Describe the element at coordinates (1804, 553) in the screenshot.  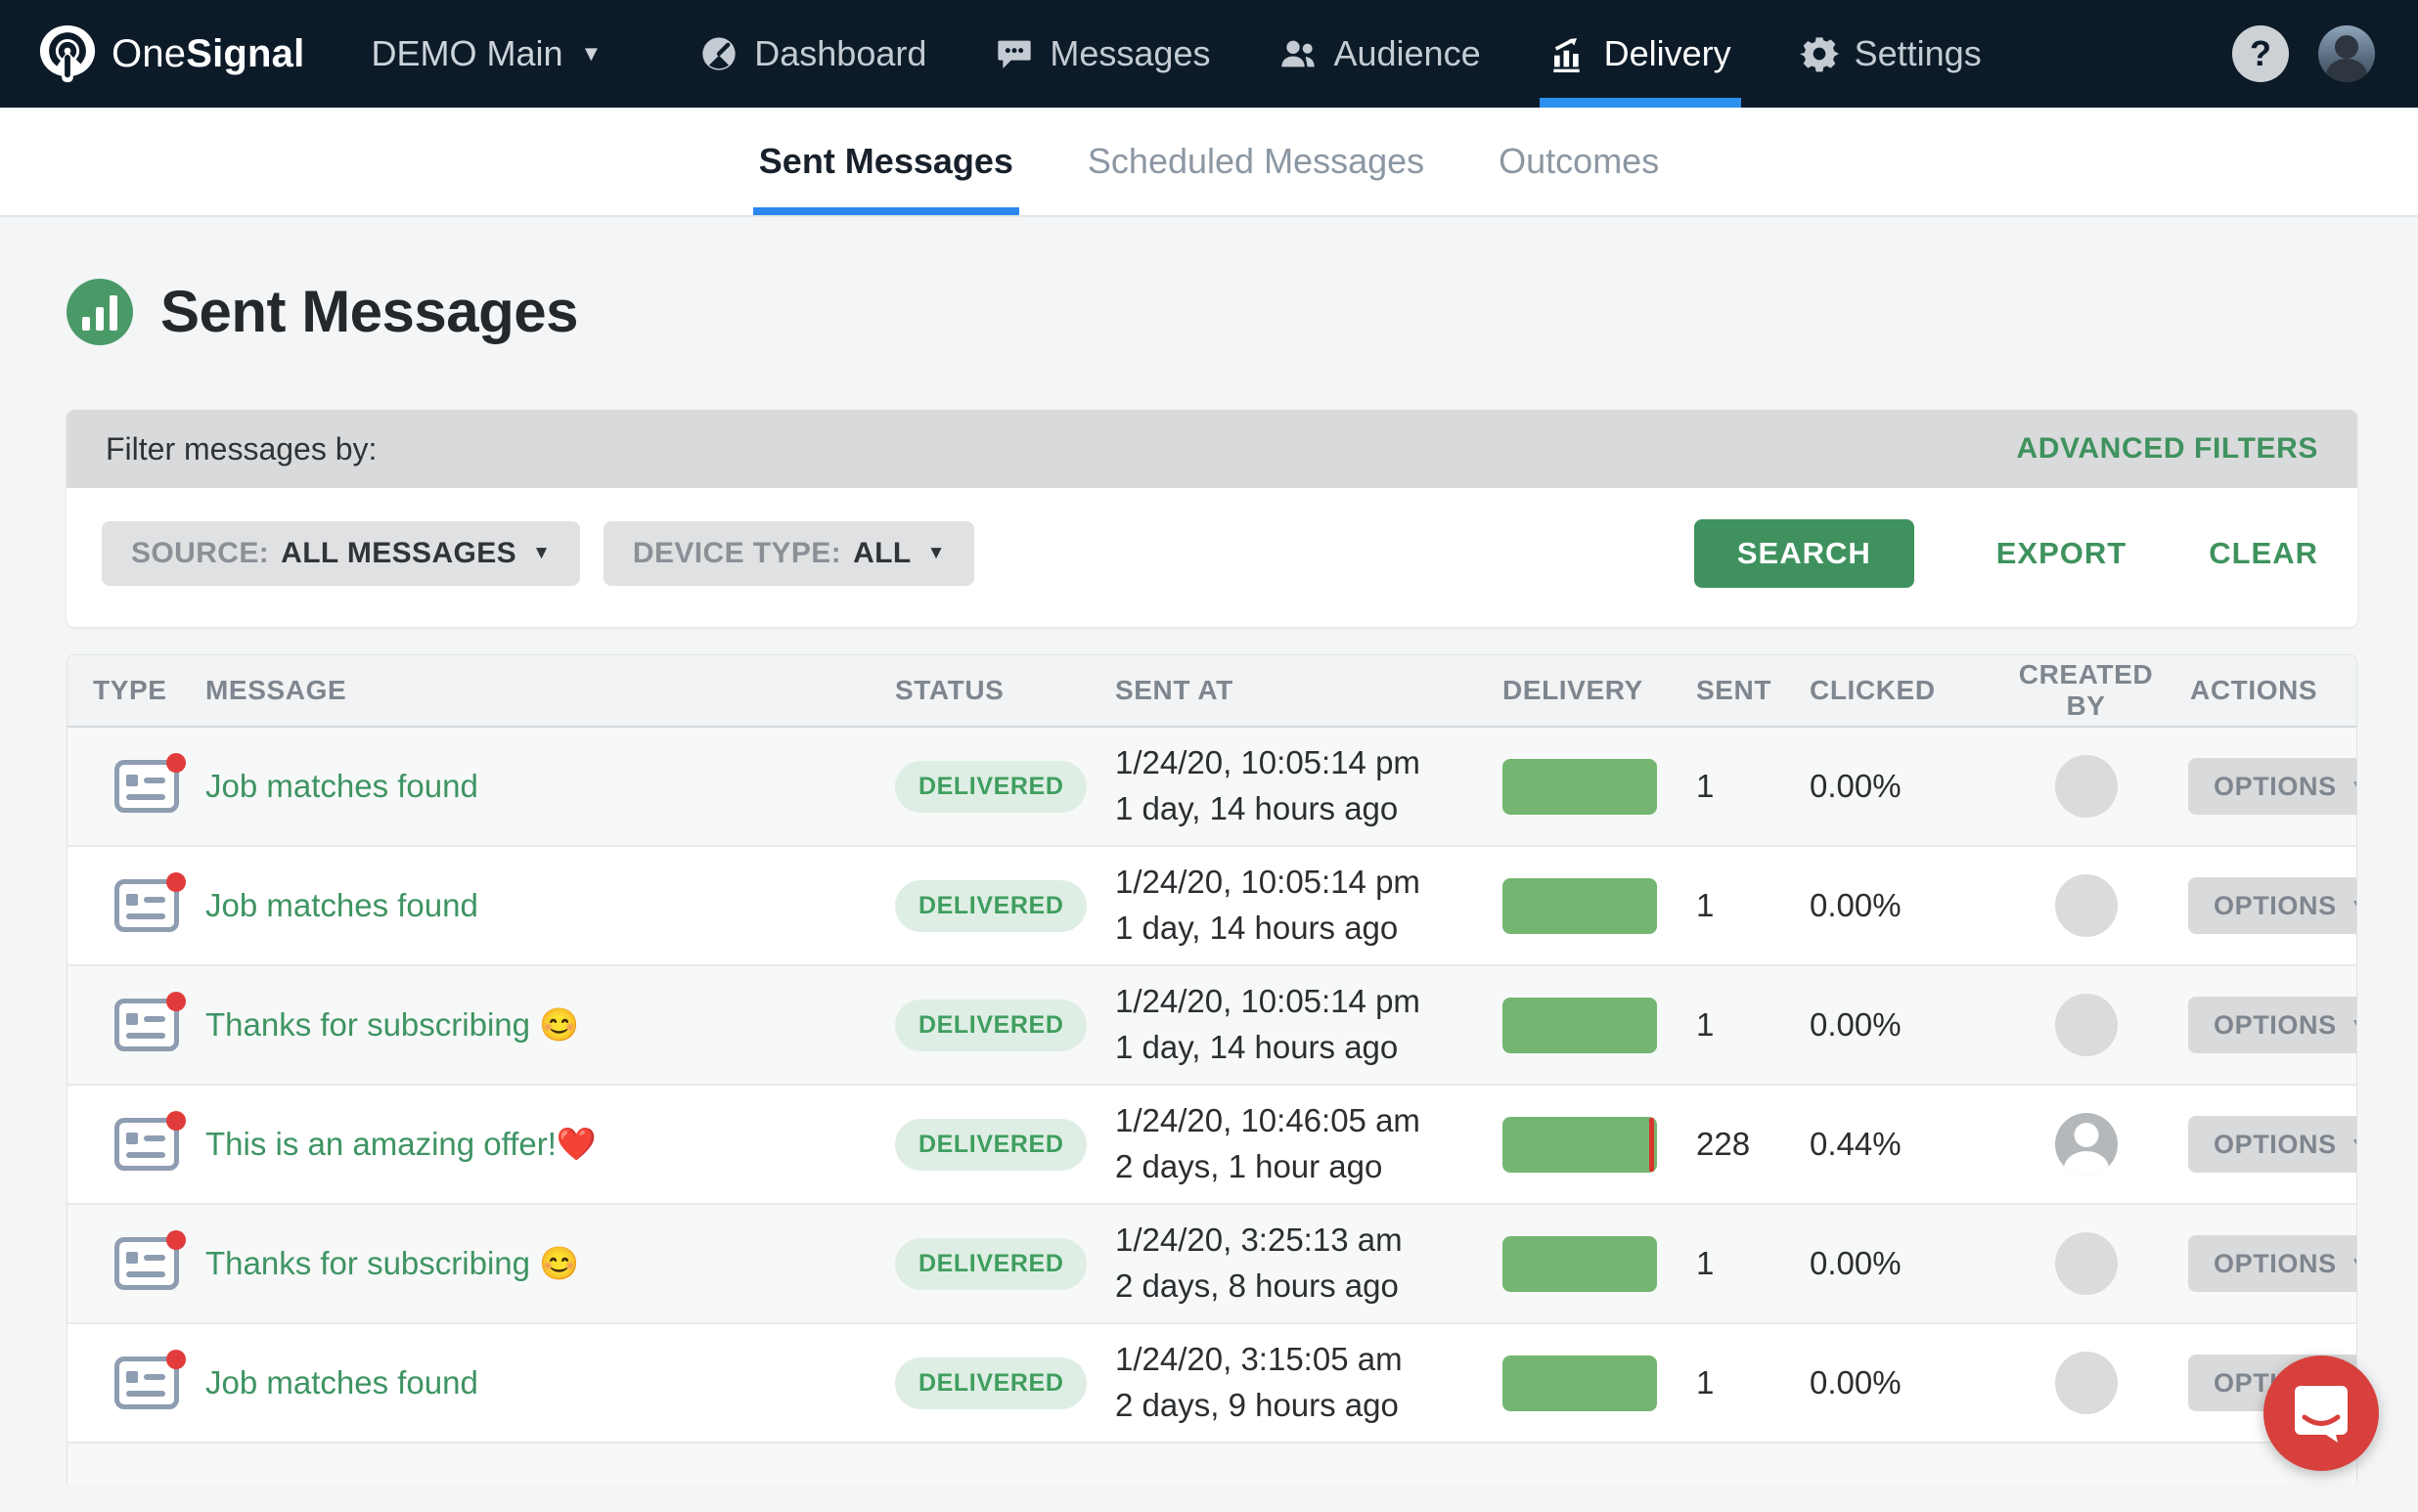
I see `search-button: SEARCH` at that location.